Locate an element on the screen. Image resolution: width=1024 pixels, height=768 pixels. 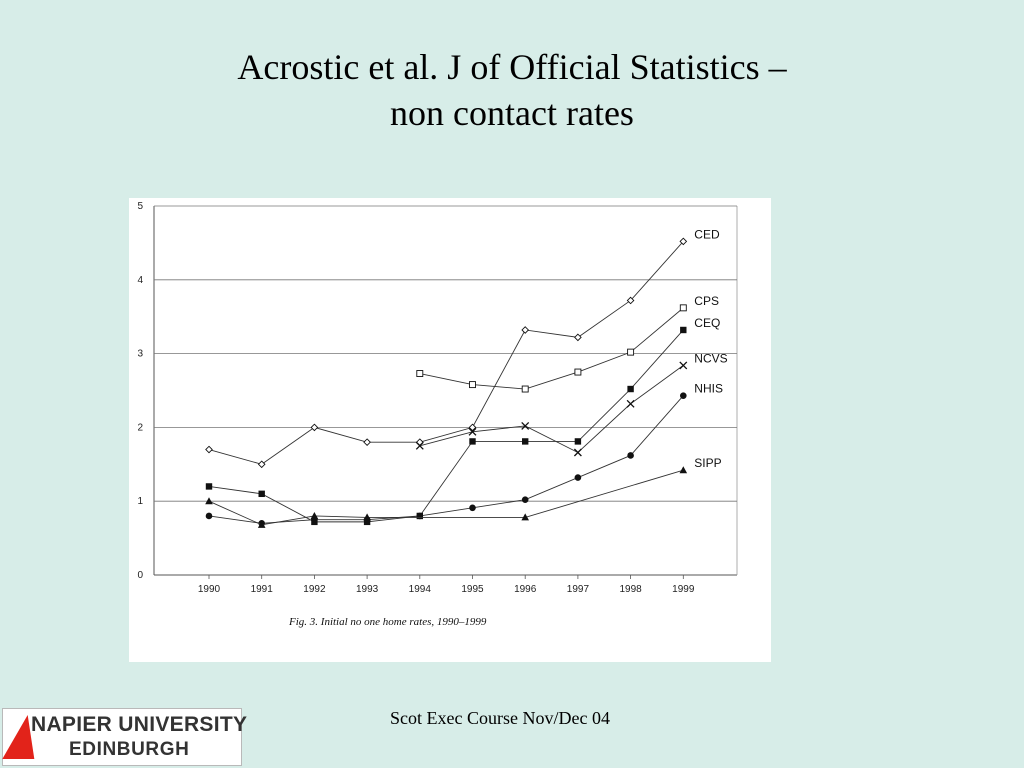
x-tick-label: 1999 is located at coordinates (683, 589).